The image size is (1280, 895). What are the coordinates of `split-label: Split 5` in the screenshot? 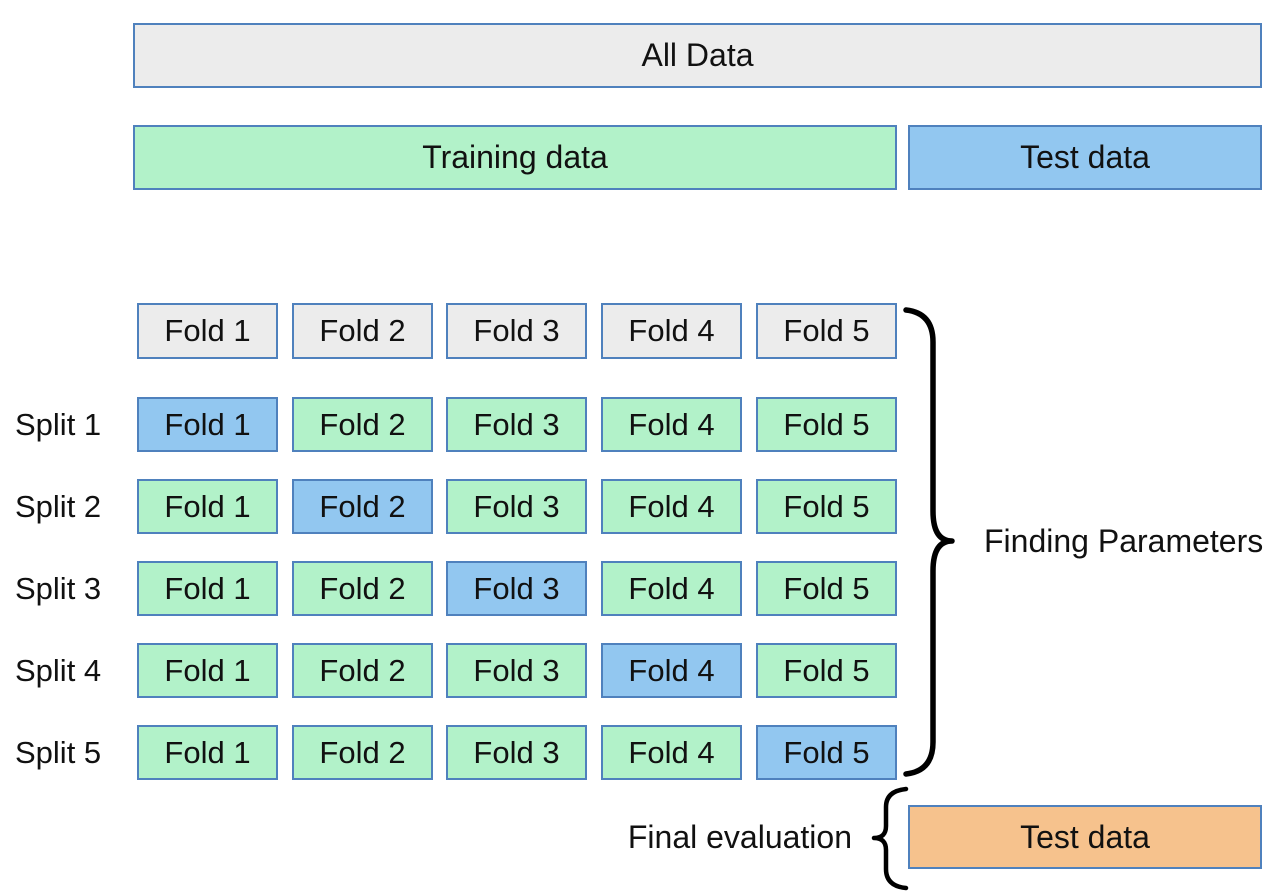 It's located at (58, 752).